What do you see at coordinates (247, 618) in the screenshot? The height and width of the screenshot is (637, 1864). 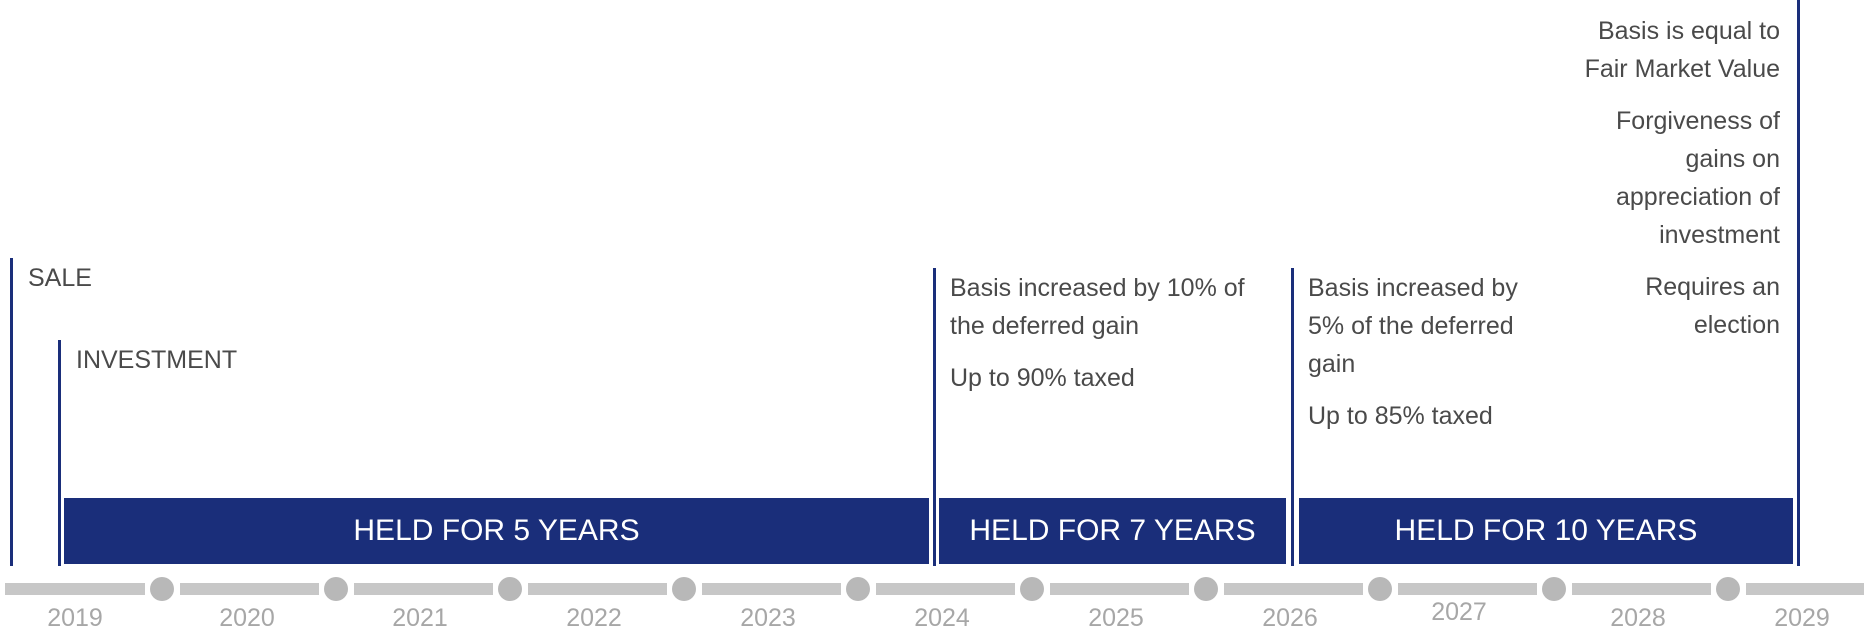 I see `year-label: 2020` at bounding box center [247, 618].